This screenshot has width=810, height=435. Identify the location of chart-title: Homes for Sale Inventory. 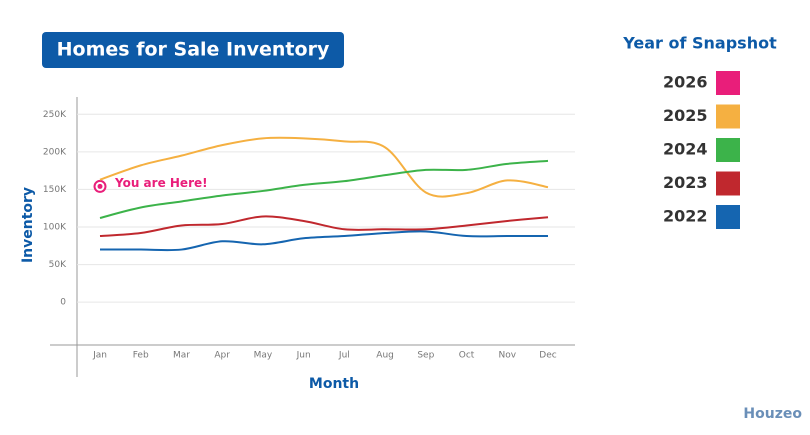
(193, 50).